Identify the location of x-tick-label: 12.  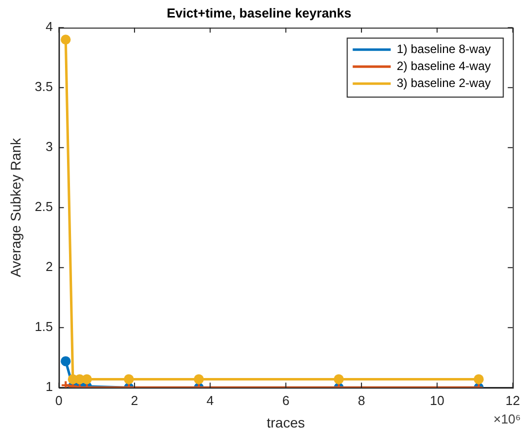
(513, 400).